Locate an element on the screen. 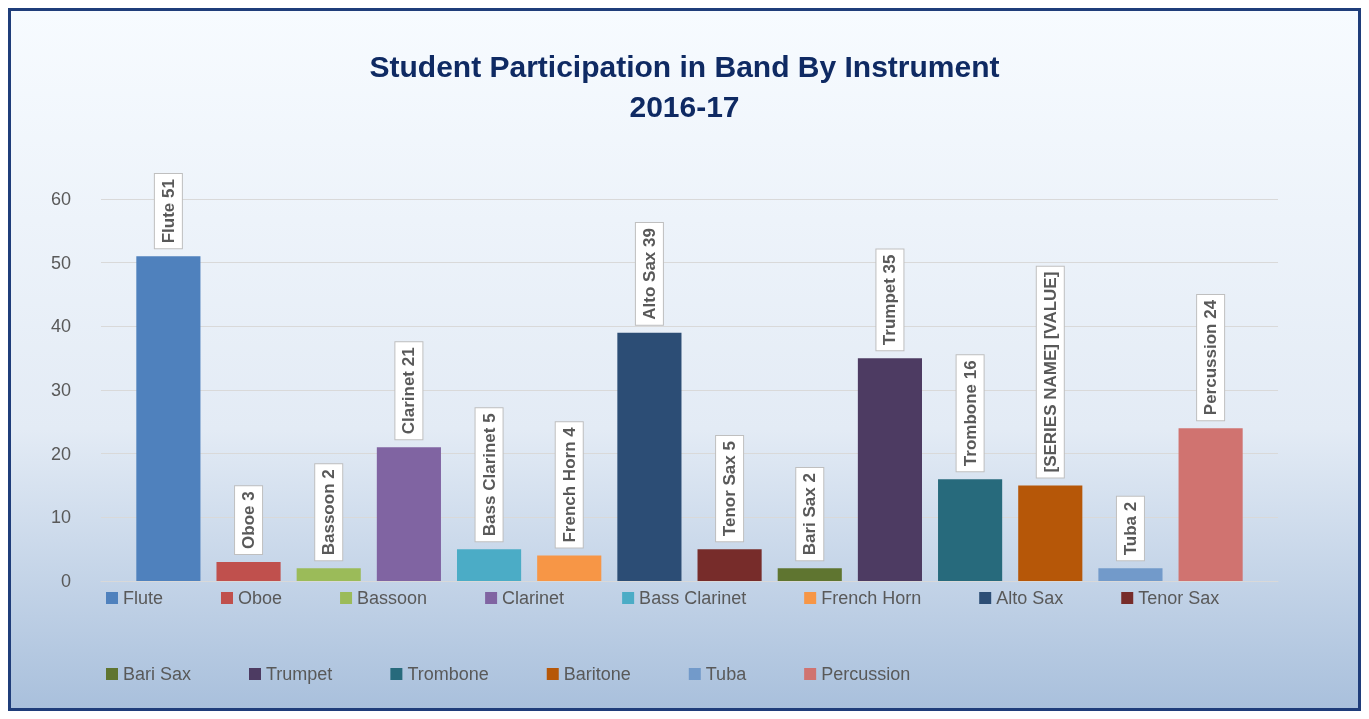 The image size is (1369, 719). data-label: Bass Clarinet 5 is located at coordinates (489, 475).